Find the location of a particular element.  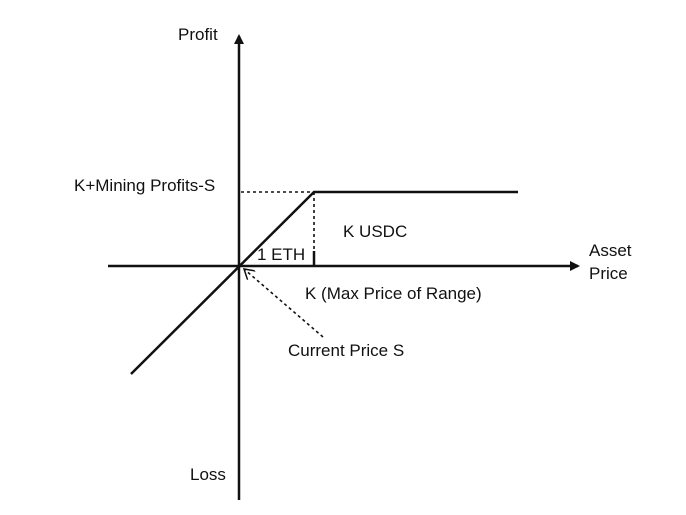

k-usdc-label: K USDC is located at coordinates (375, 231).